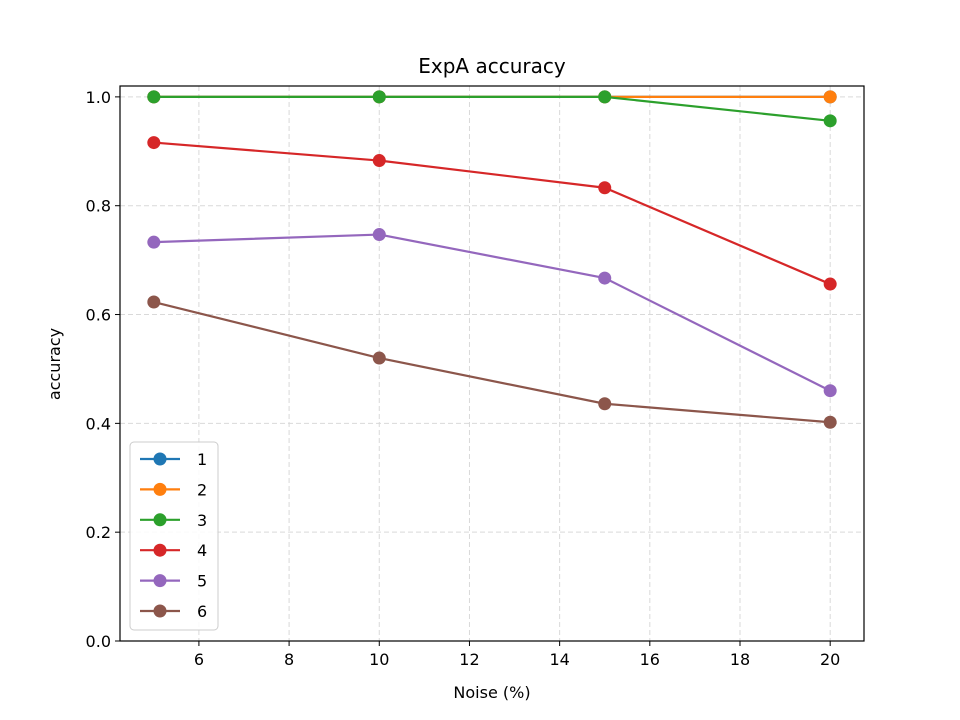 This screenshot has width=960, height=720. Describe the element at coordinates (491, 692) in the screenshot. I see `x-axis-title: Noise (%)` at that location.